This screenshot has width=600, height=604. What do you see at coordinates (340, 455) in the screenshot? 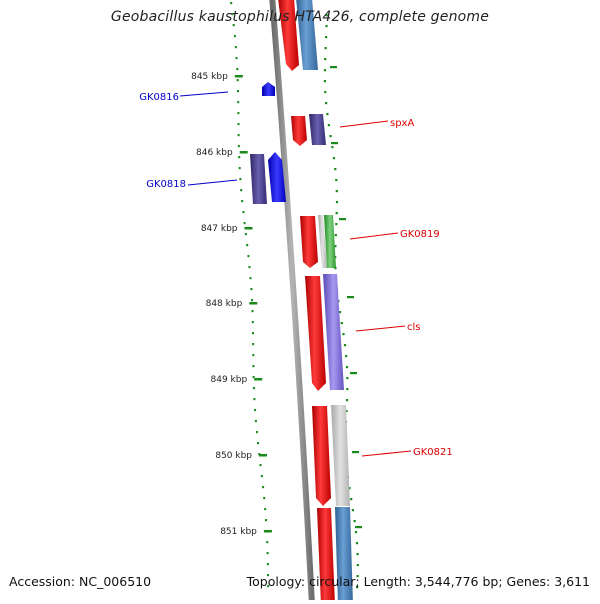
I see `cog-gk0821-bar` at bounding box center [340, 455].